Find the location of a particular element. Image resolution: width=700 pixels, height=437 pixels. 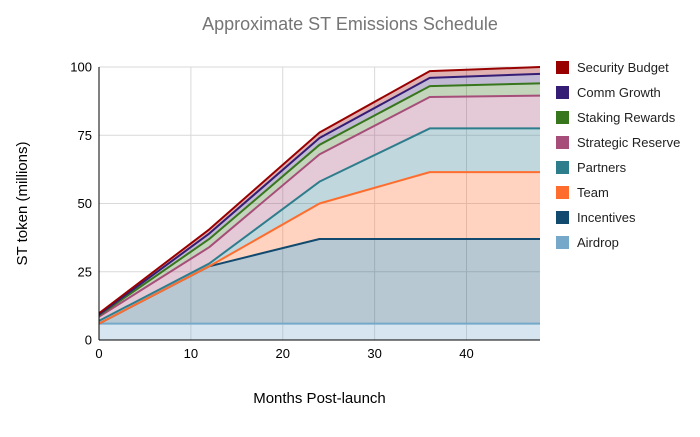

legend-label: Airdrop is located at coordinates (598, 242).